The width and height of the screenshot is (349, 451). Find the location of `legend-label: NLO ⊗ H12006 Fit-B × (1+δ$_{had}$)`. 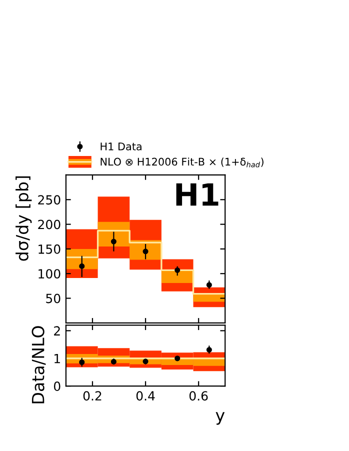

legend-label: NLO ⊗ H12006 Fit-B × (1+δ$_{had}$) is located at coordinates (182, 163).